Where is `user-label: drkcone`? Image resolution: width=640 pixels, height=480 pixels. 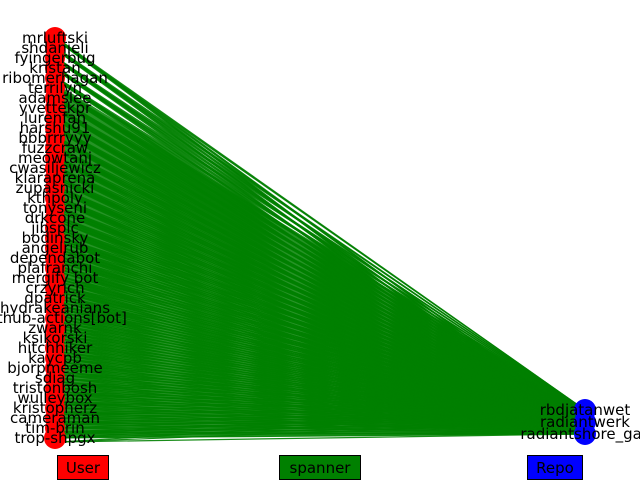 user-label: drkcone is located at coordinates (55, 218).